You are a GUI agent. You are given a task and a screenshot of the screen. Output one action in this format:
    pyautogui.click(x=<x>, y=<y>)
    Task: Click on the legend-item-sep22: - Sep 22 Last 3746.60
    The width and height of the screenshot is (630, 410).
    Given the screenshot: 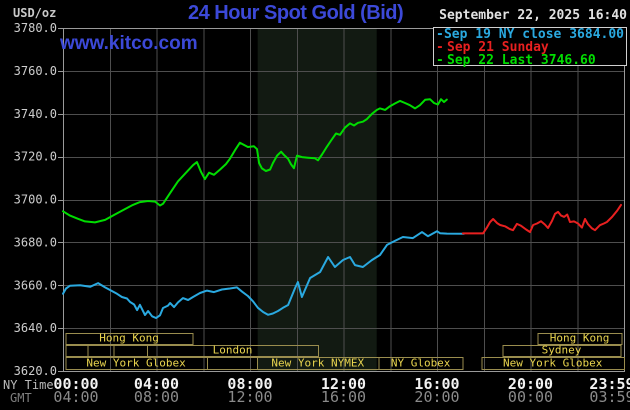 What is the action you would take?
    pyautogui.click(x=530, y=60)
    